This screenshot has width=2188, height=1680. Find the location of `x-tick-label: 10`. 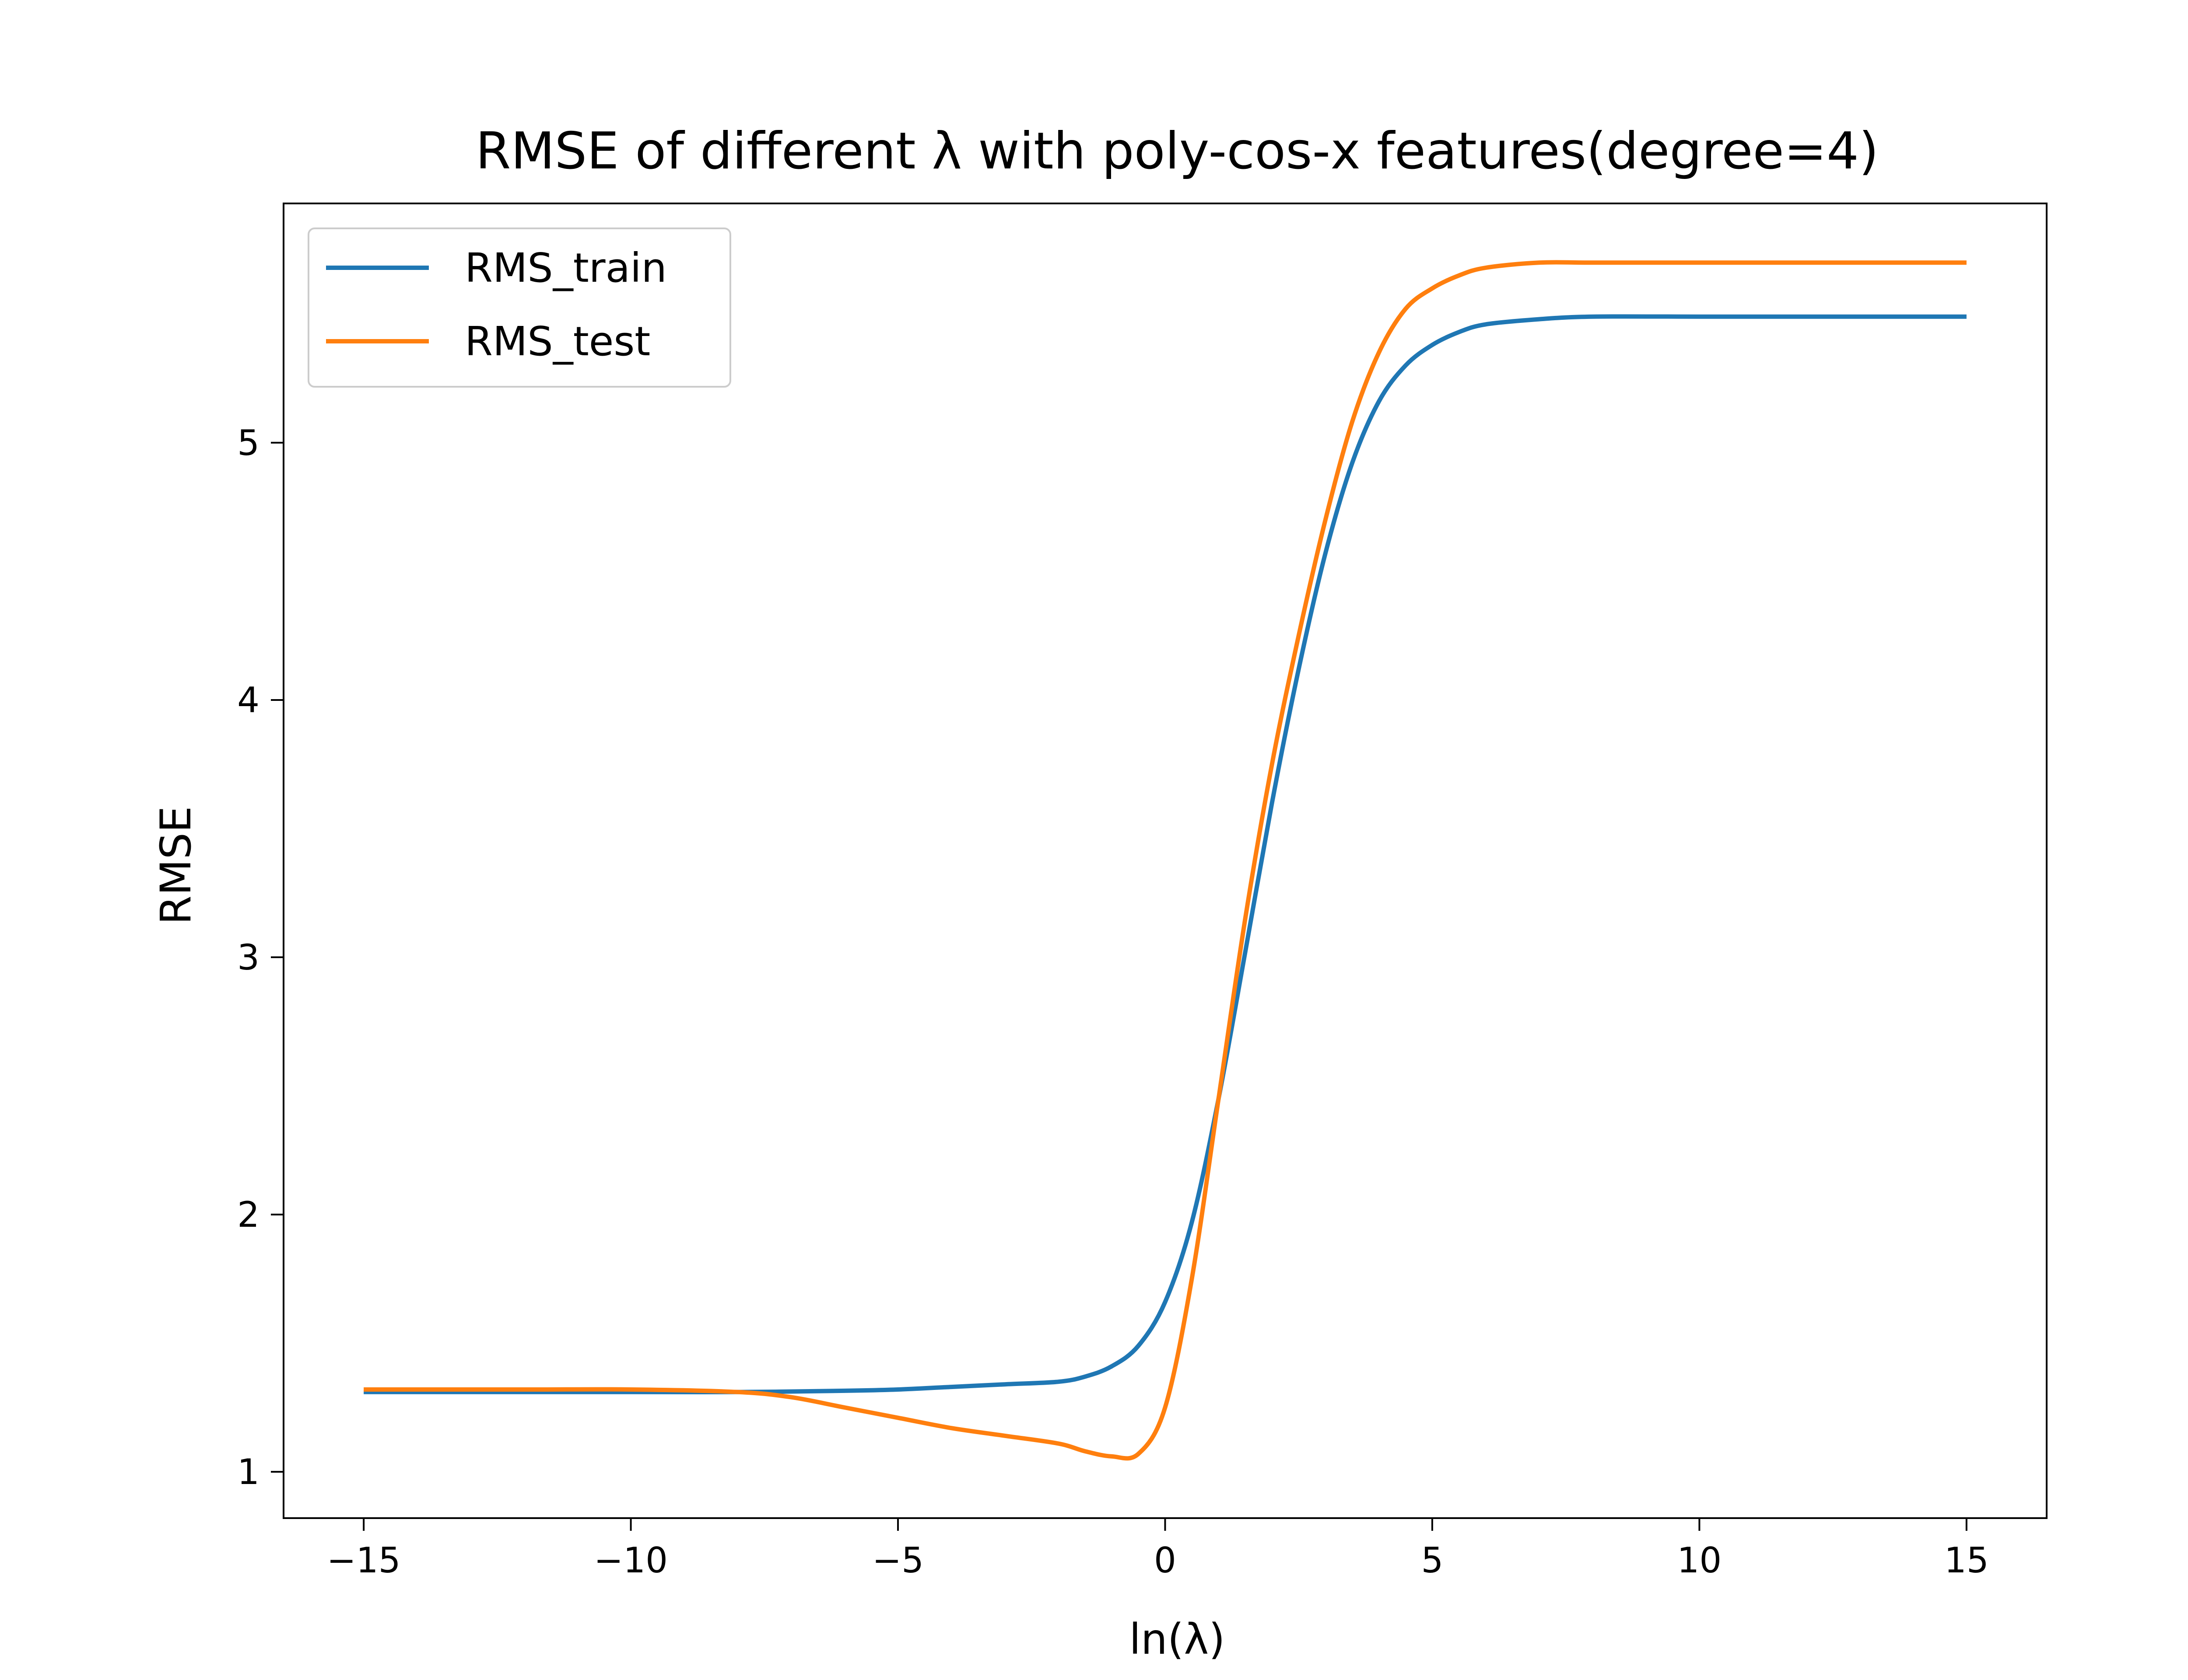

x-tick-label: 10 is located at coordinates (1699, 1560).